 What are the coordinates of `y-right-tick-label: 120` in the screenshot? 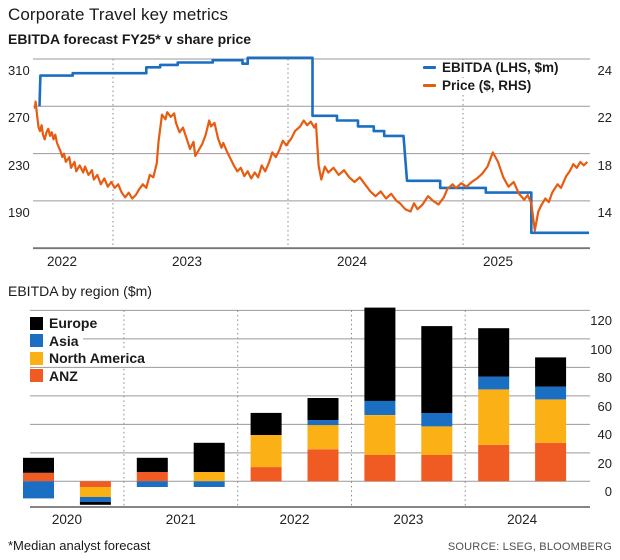 It's located at (601, 321).